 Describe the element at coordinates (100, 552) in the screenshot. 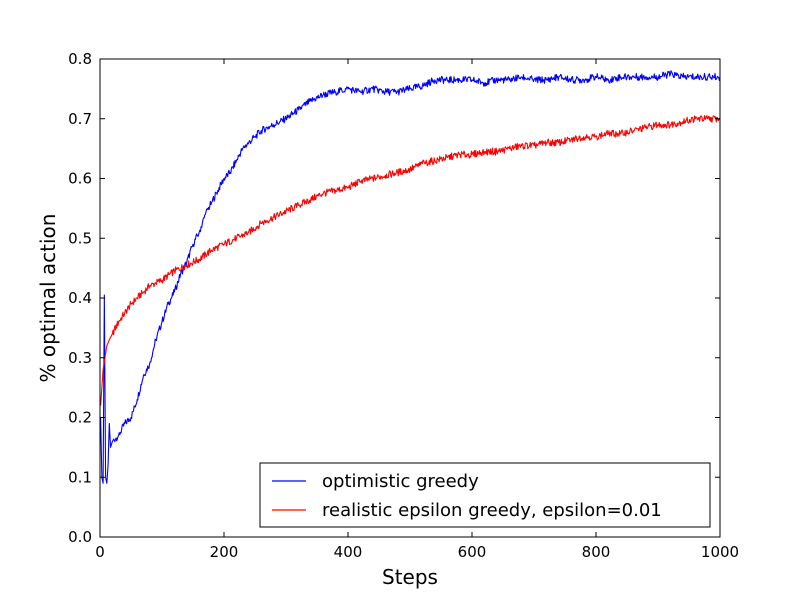

I see `x-tick-label: 0` at that location.